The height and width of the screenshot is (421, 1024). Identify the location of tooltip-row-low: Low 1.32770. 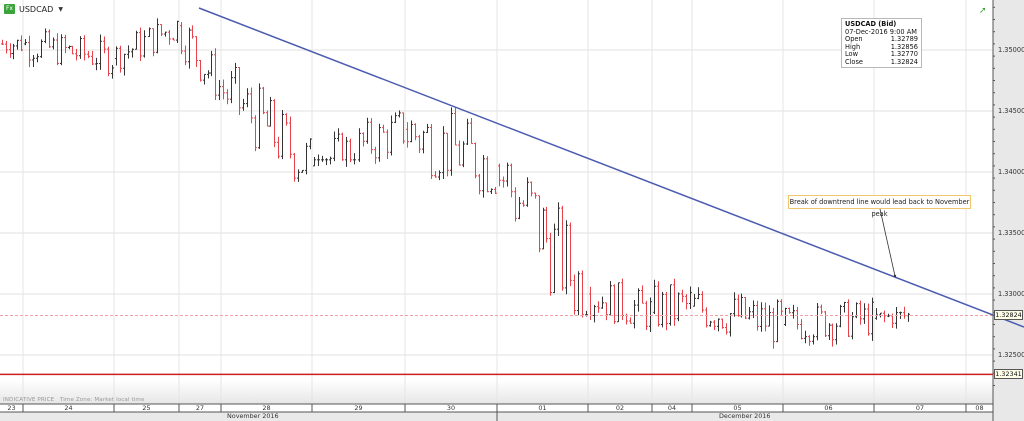
(881, 55).